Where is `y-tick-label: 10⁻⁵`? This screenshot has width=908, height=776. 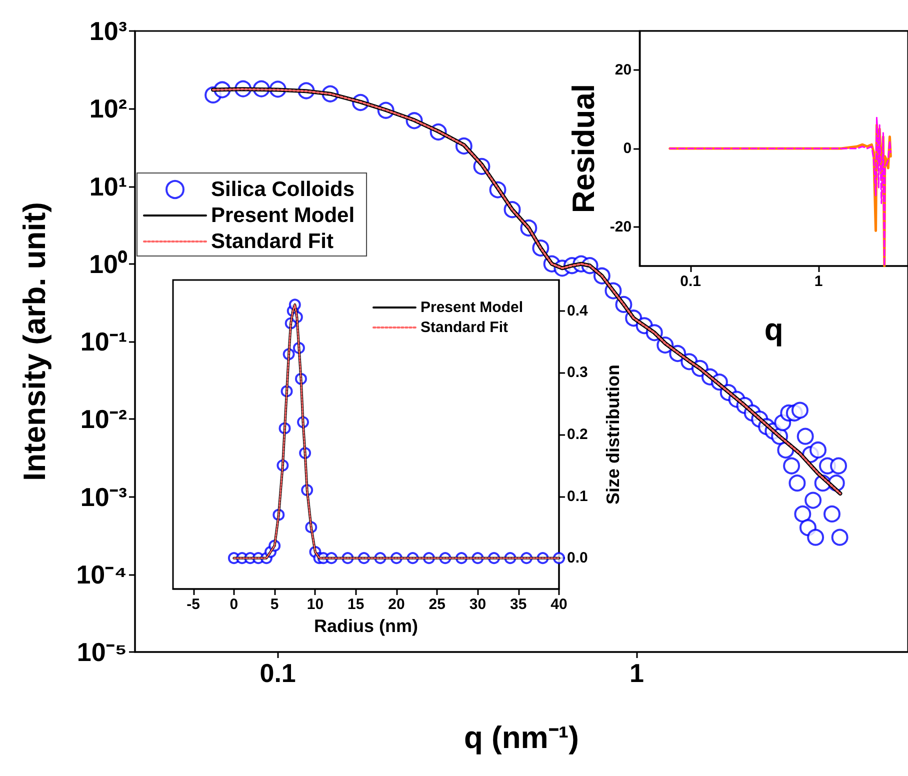 y-tick-label: 10⁻⁵ is located at coordinates (101, 652).